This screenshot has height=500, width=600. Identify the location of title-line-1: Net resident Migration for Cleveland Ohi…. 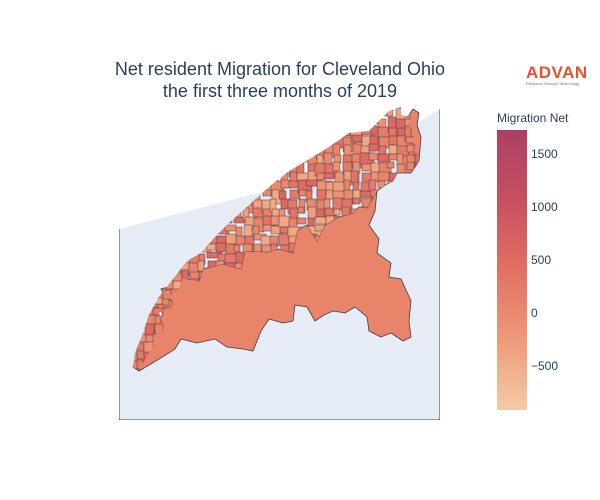
(280, 69).